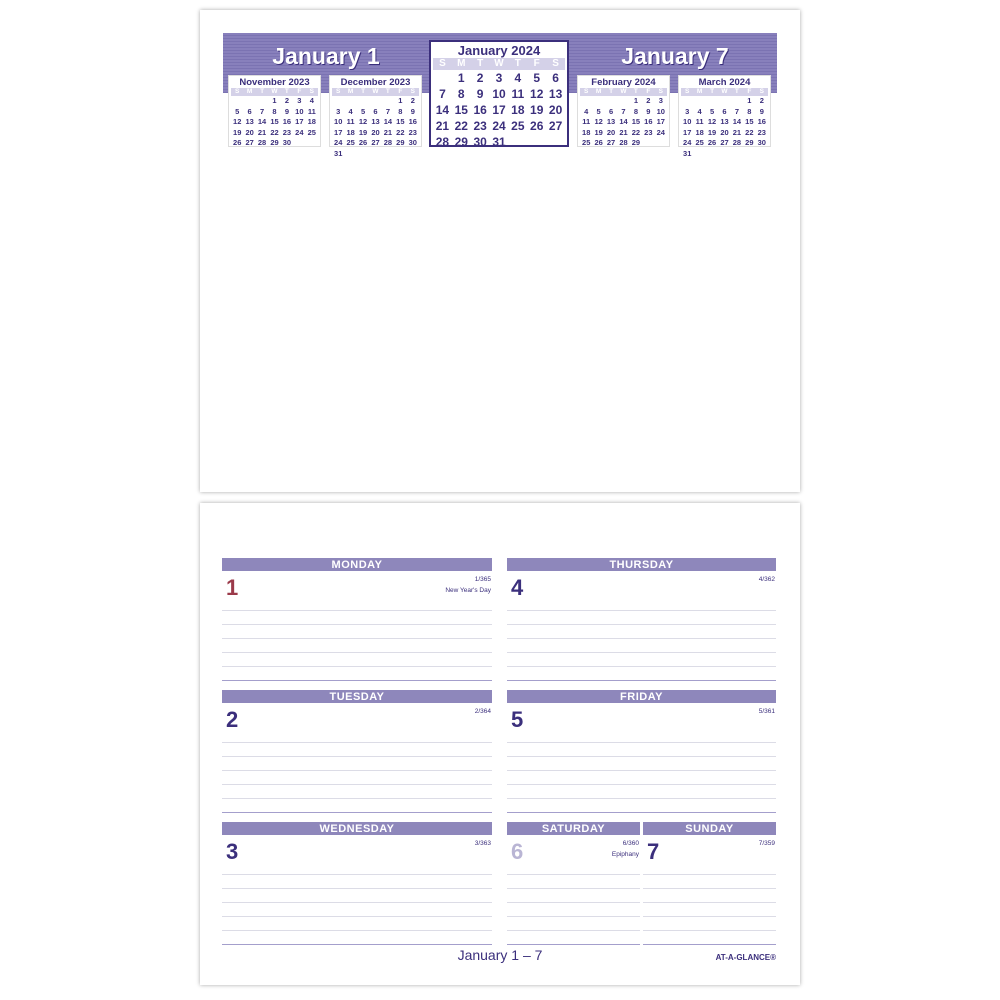  What do you see at coordinates (660, 111) in the screenshot?
I see `calendar-day: 10` at bounding box center [660, 111].